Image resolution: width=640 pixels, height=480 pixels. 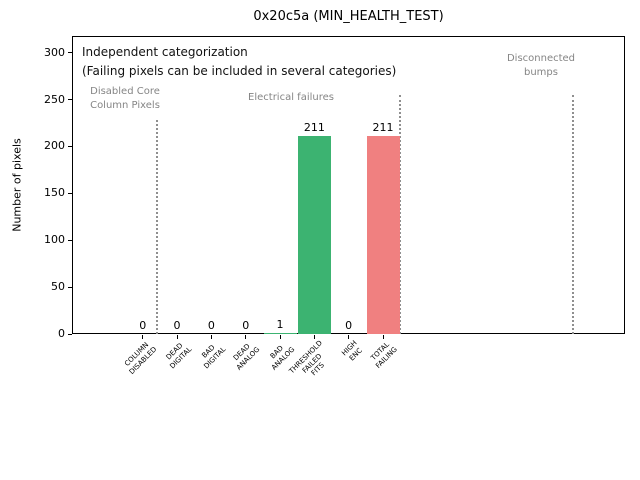 I want to click on bar-value-label: 1, so click(x=280, y=324).